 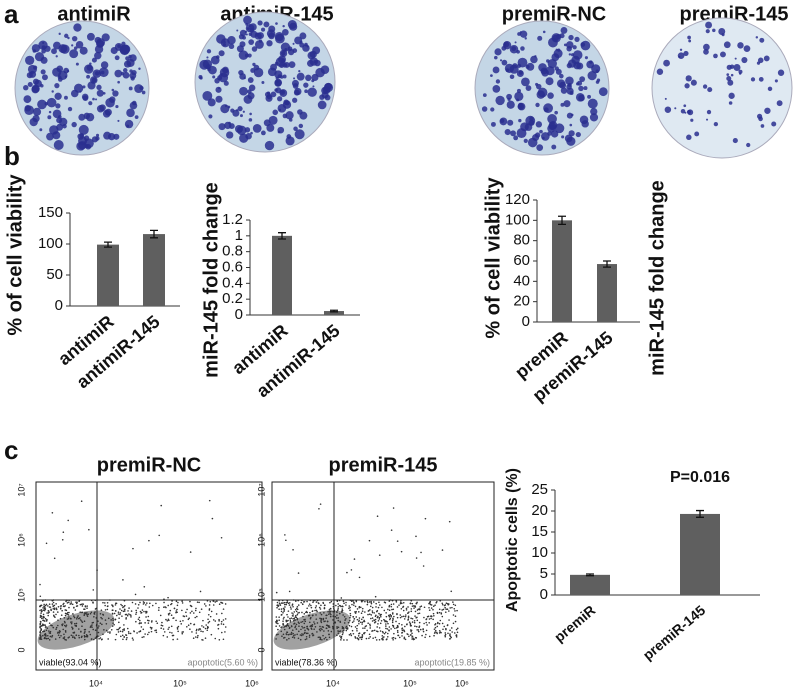 I want to click on y-tick-label: 10⁷, so click(x=21, y=489).